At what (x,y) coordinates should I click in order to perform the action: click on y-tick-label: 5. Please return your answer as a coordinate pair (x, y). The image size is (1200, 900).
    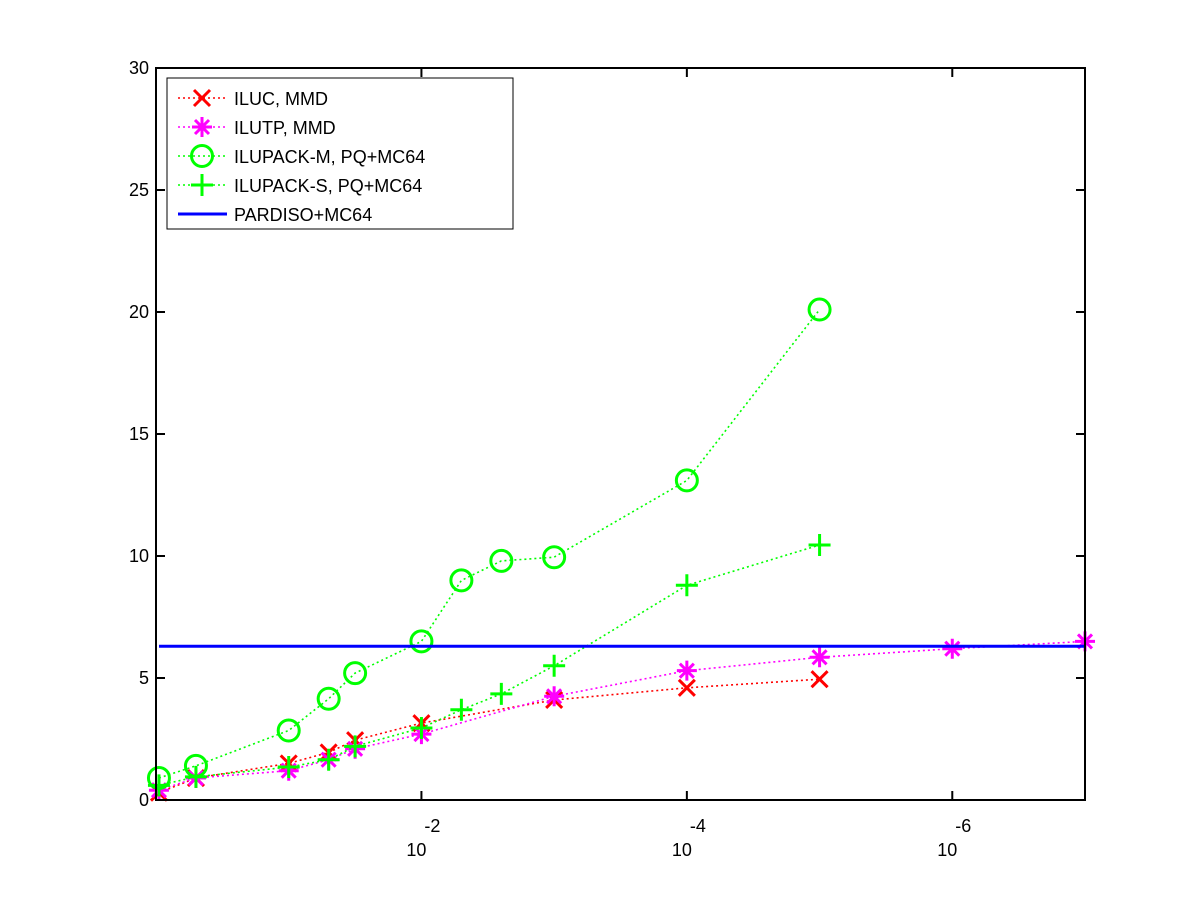
    Looking at the image, I should click on (144, 678).